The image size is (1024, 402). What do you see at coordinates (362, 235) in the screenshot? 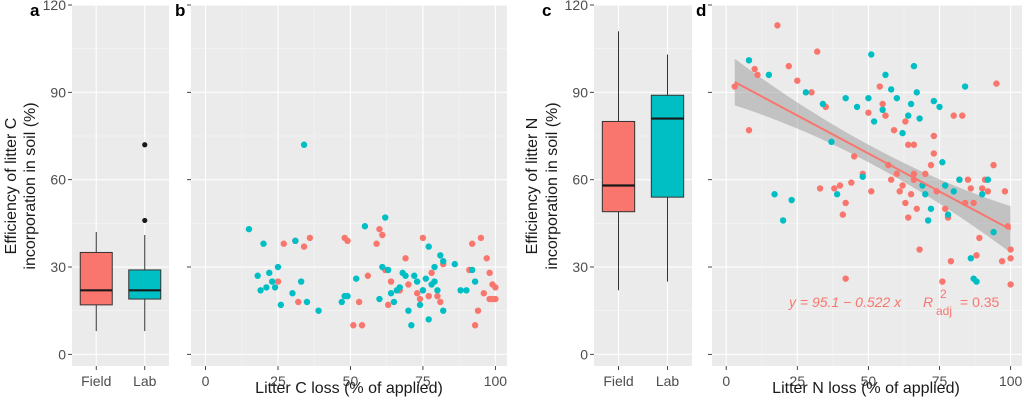
I see `series-lab` at bounding box center [362, 235].